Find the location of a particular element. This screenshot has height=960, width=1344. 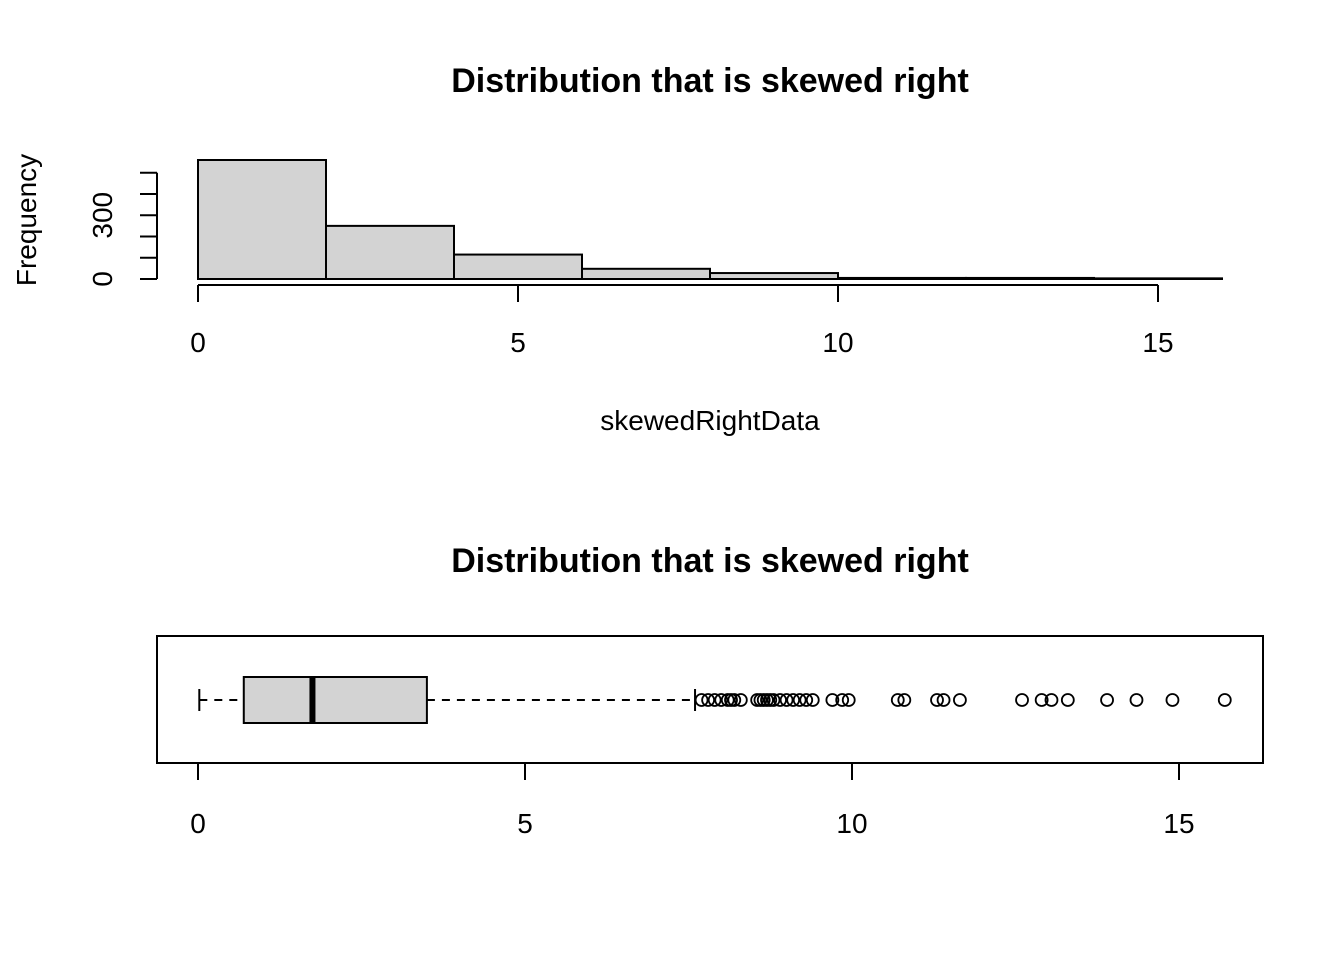

boxplot-outliers is located at coordinates (963, 700).